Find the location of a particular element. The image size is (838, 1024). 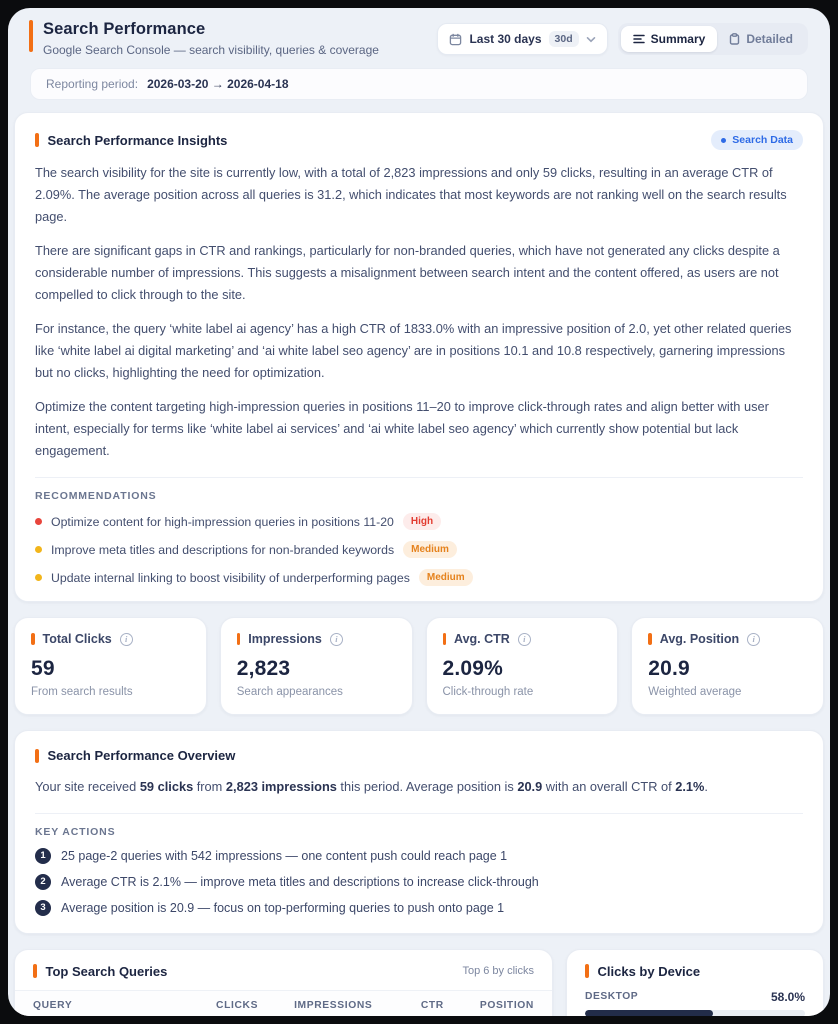

toolbar: Last 30 days 30d Summary Detaile is located at coordinates (622, 39).